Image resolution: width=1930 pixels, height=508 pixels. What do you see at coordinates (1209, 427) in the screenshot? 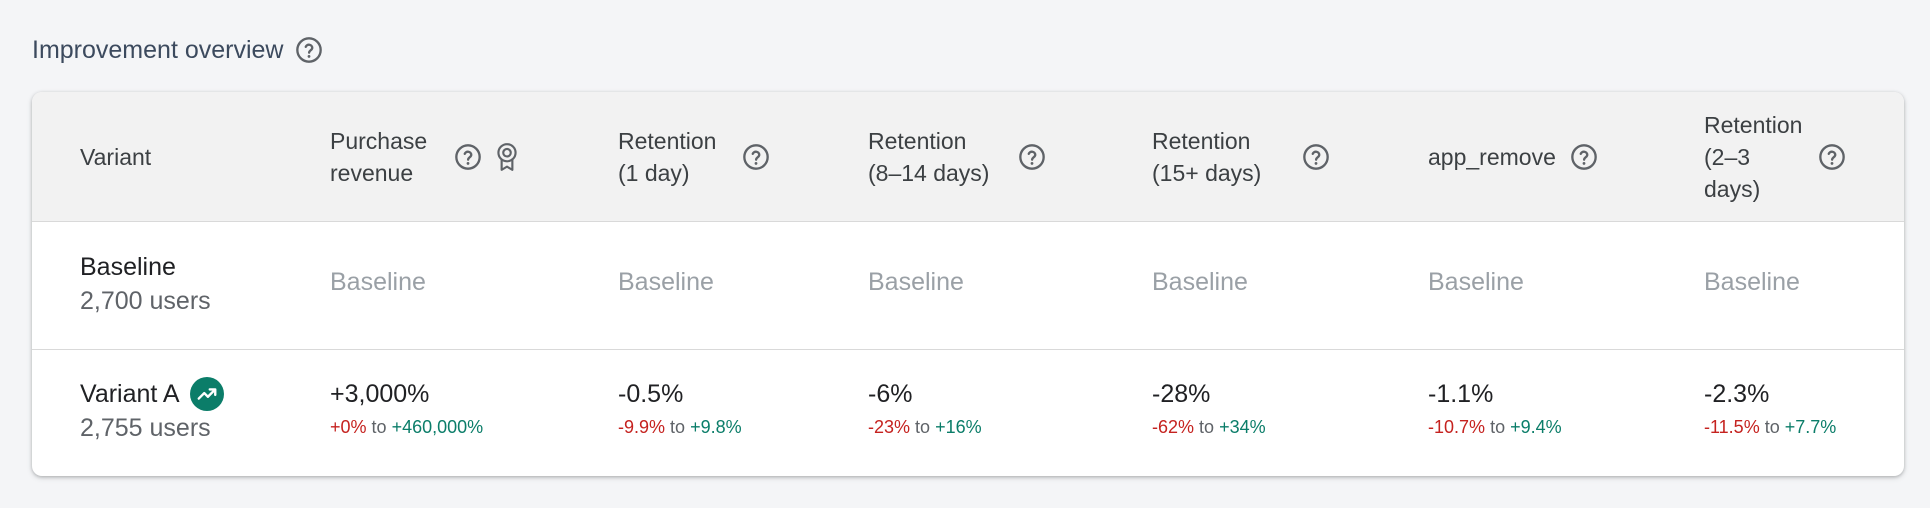
I see `confidence-interval: -62% to +34%` at bounding box center [1209, 427].